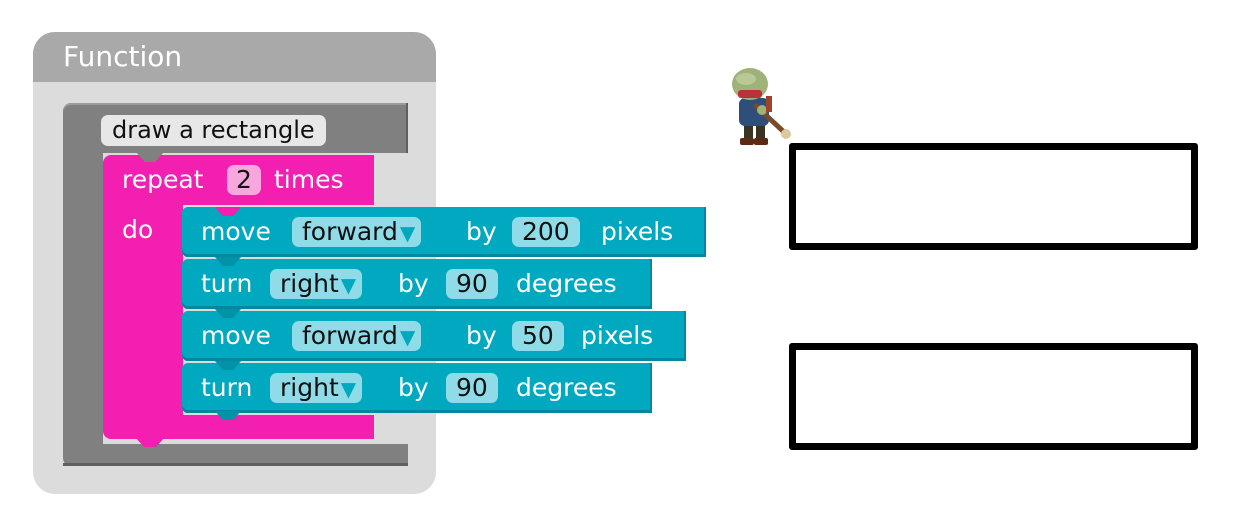 This screenshot has height=528, width=1250. Describe the element at coordinates (228, 415) in the screenshot. I see `turn-block-bottom-tab` at that location.